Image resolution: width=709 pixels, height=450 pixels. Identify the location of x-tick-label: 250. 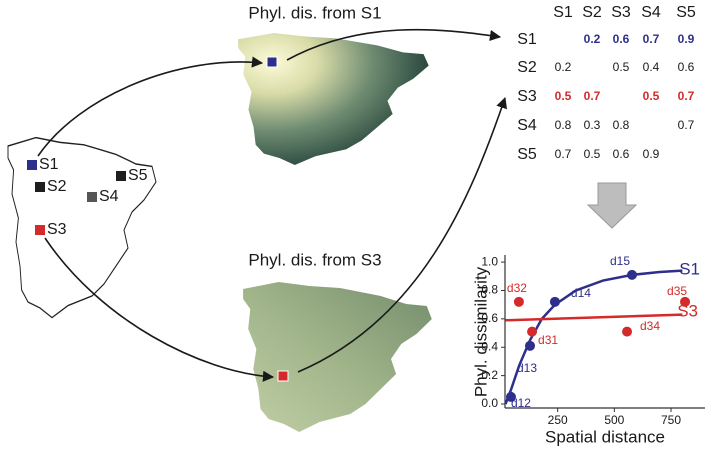
(558, 420).